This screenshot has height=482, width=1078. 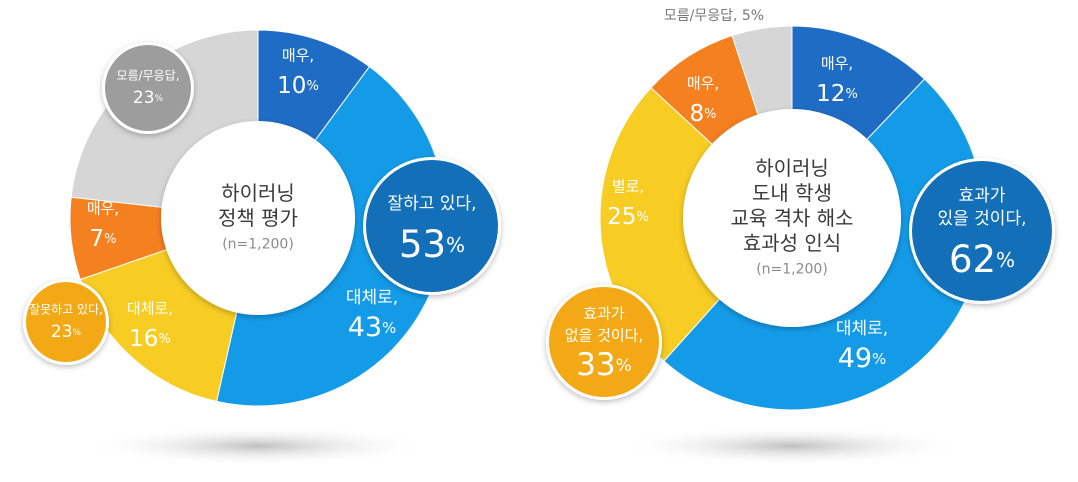 I want to click on slice-value: 12%, so click(x=837, y=94).